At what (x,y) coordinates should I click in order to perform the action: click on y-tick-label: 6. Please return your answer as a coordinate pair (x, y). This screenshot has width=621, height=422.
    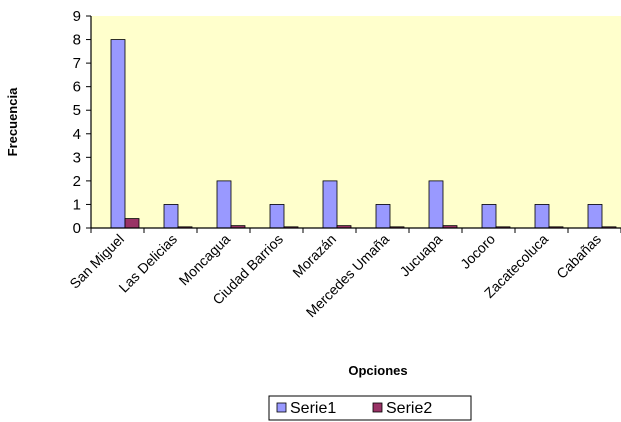
    Looking at the image, I should click on (77, 87).